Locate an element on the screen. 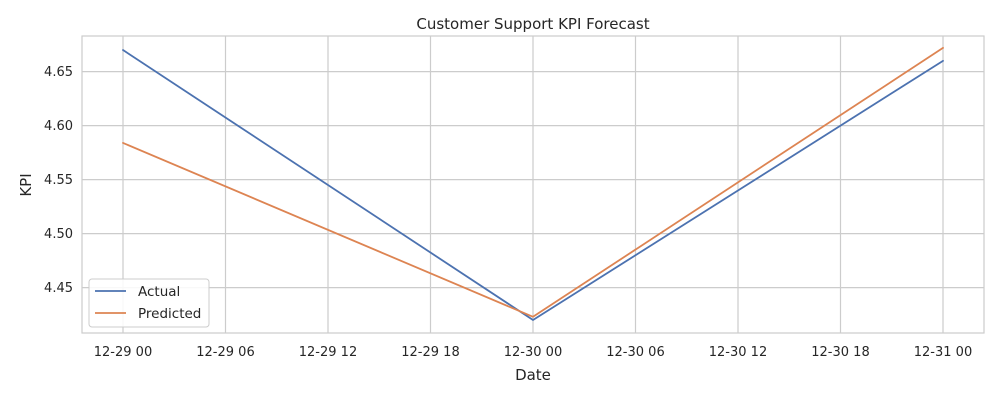 The image size is (1000, 400). chart-title: Customer Support KPI Forecast is located at coordinates (532, 24).